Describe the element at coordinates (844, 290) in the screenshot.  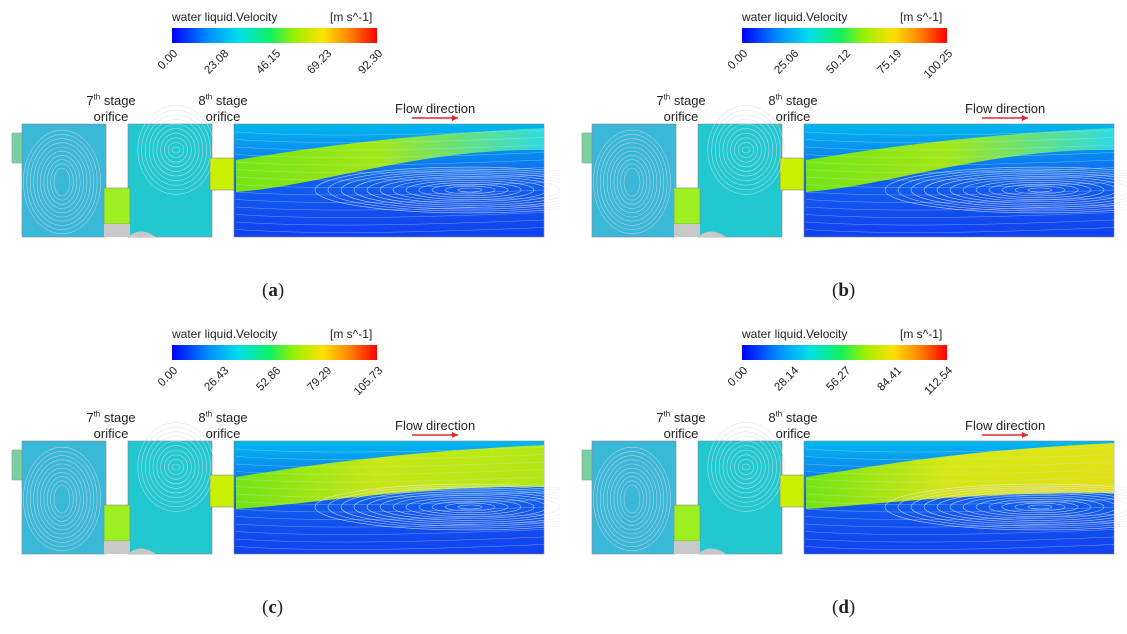
I see `panel-caption: (b)` at that location.